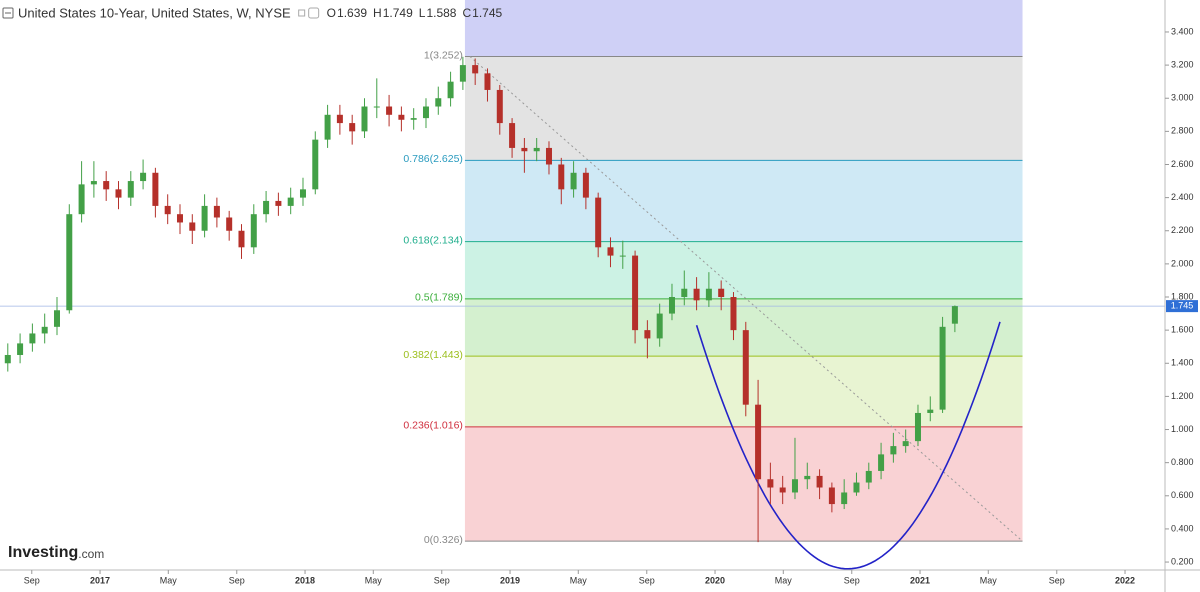 The height and width of the screenshot is (592, 1200). What do you see at coordinates (443, 55) in the screenshot?
I see `fib-level-label: 1(3.252)` at bounding box center [443, 55].